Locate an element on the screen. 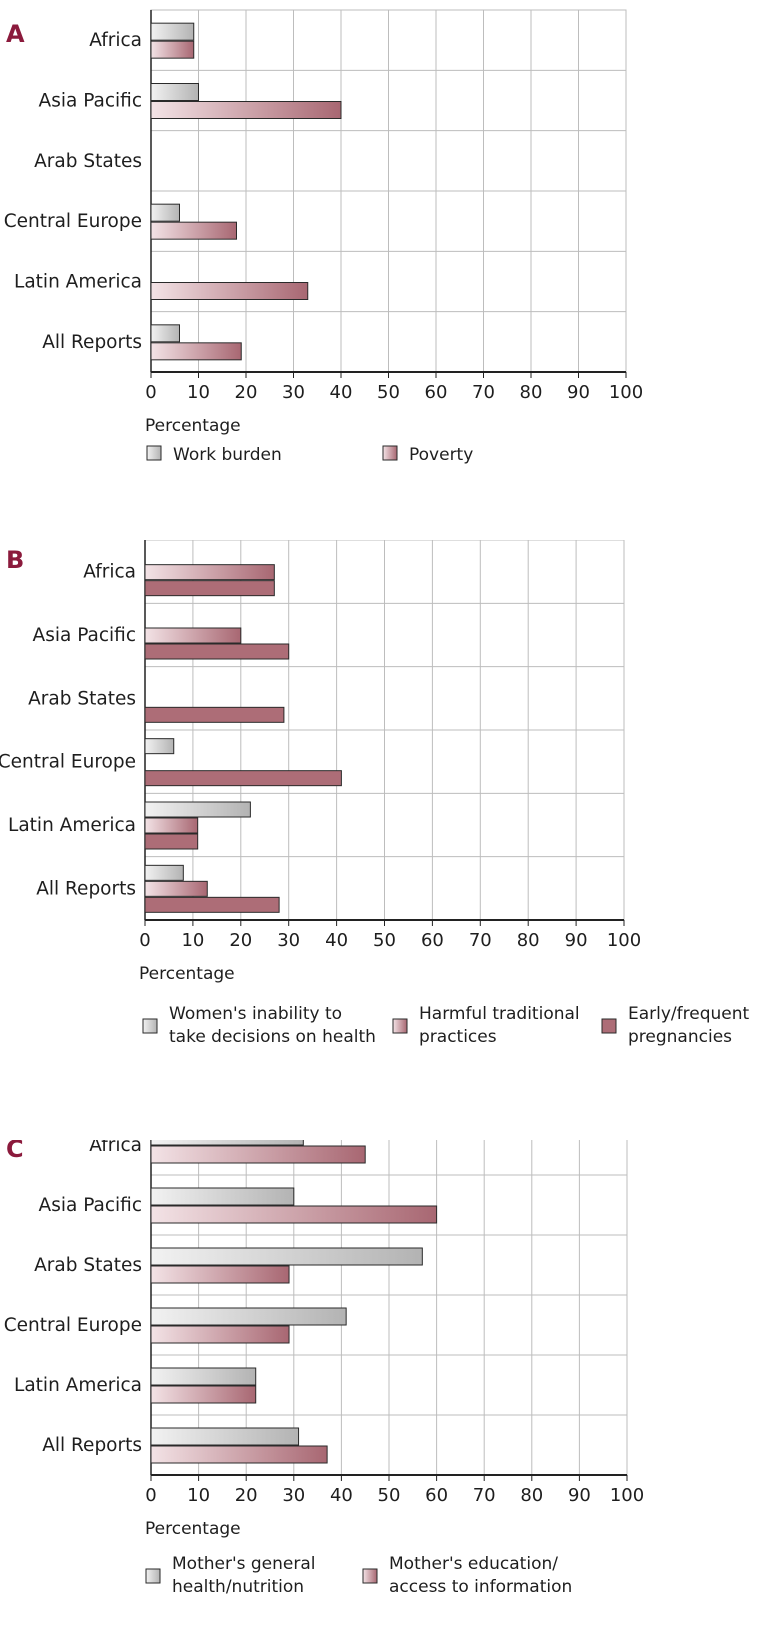 The image size is (774, 1643). legend-label-harmful-traditional-practices: Harmful traditional is located at coordinates (499, 1014).